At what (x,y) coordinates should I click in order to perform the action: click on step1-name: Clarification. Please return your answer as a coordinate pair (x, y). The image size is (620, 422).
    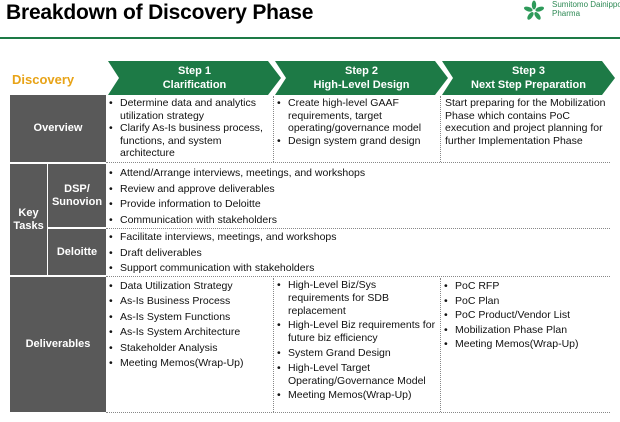
    Looking at the image, I should click on (194, 85).